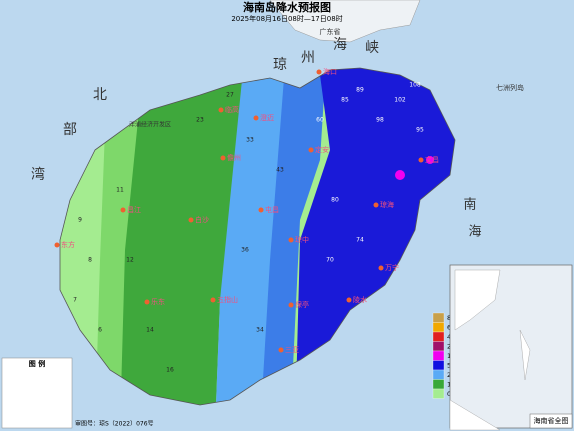 The width and height of the screenshot is (574, 431). Describe the element at coordinates (114, 424) in the screenshot. I see `approval: 审图号：琼S（2022）076号` at that location.